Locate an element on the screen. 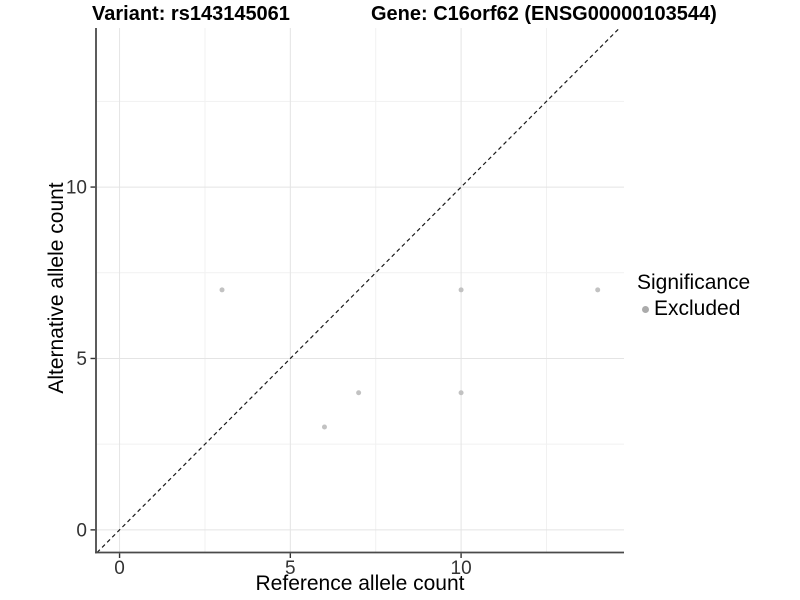 This screenshot has height=600, width=800. legend: Significance Excluded is located at coordinates (693, 296).